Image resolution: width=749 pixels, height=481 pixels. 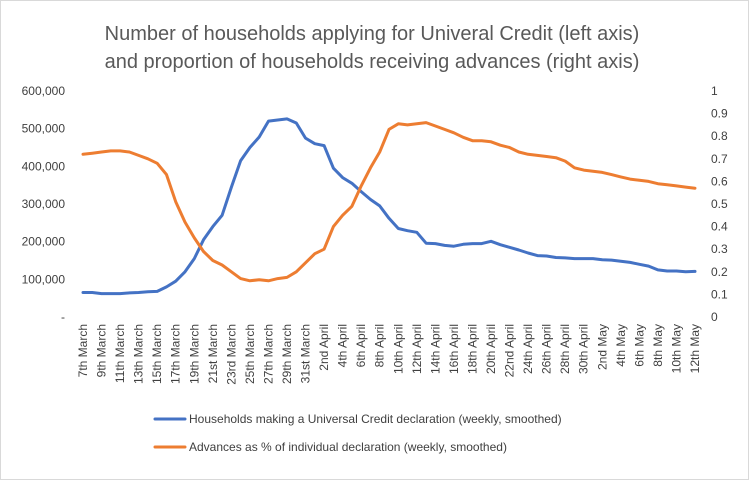 What do you see at coordinates (510, 350) in the screenshot?
I see `x-axis-tick-label: 22nd April` at bounding box center [510, 350].